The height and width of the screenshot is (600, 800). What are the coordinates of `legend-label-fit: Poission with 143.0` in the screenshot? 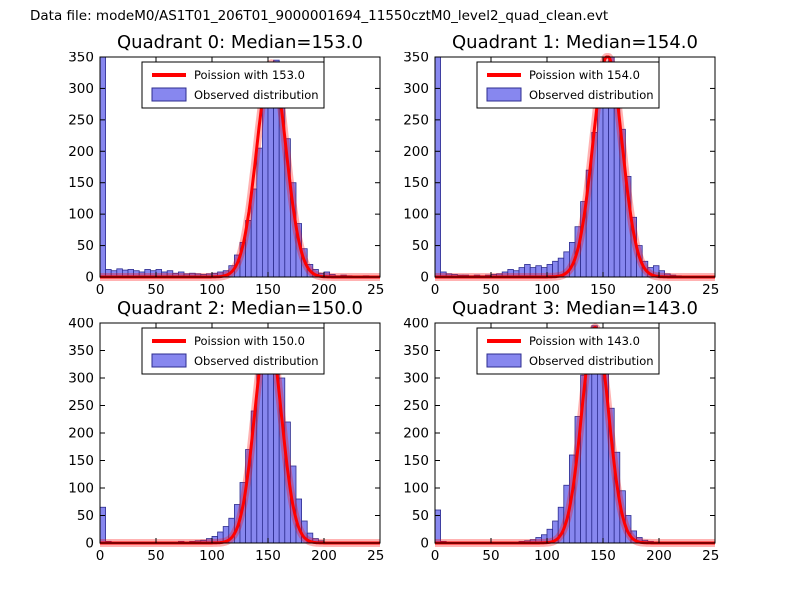 It's located at (584, 341).